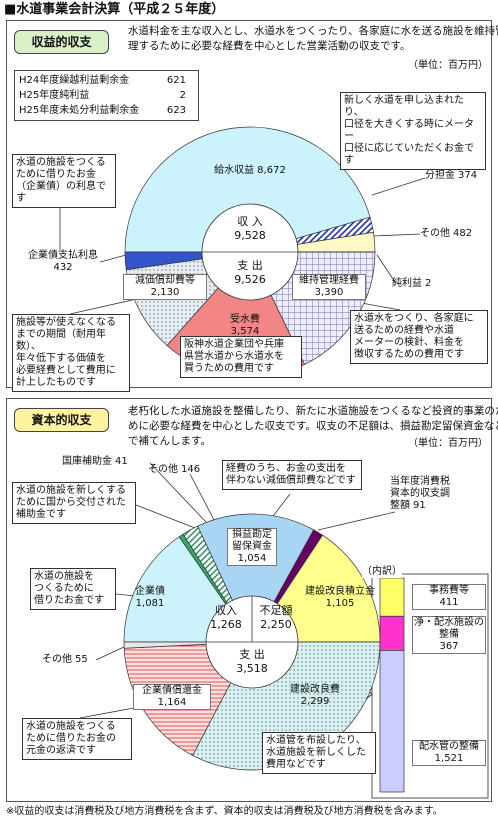 The height and width of the screenshot is (822, 498). I want to click on label-name: 当年度消費税資本的収支調整額, so click(420, 493).